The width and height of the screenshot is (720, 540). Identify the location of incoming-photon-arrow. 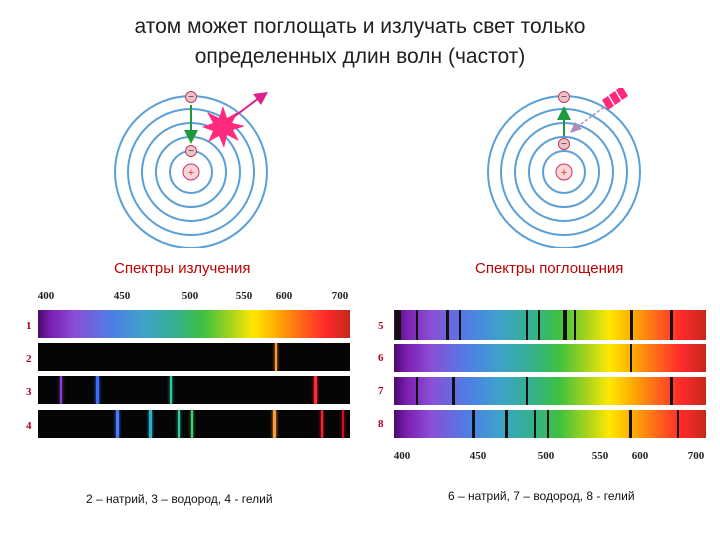
(591, 117).